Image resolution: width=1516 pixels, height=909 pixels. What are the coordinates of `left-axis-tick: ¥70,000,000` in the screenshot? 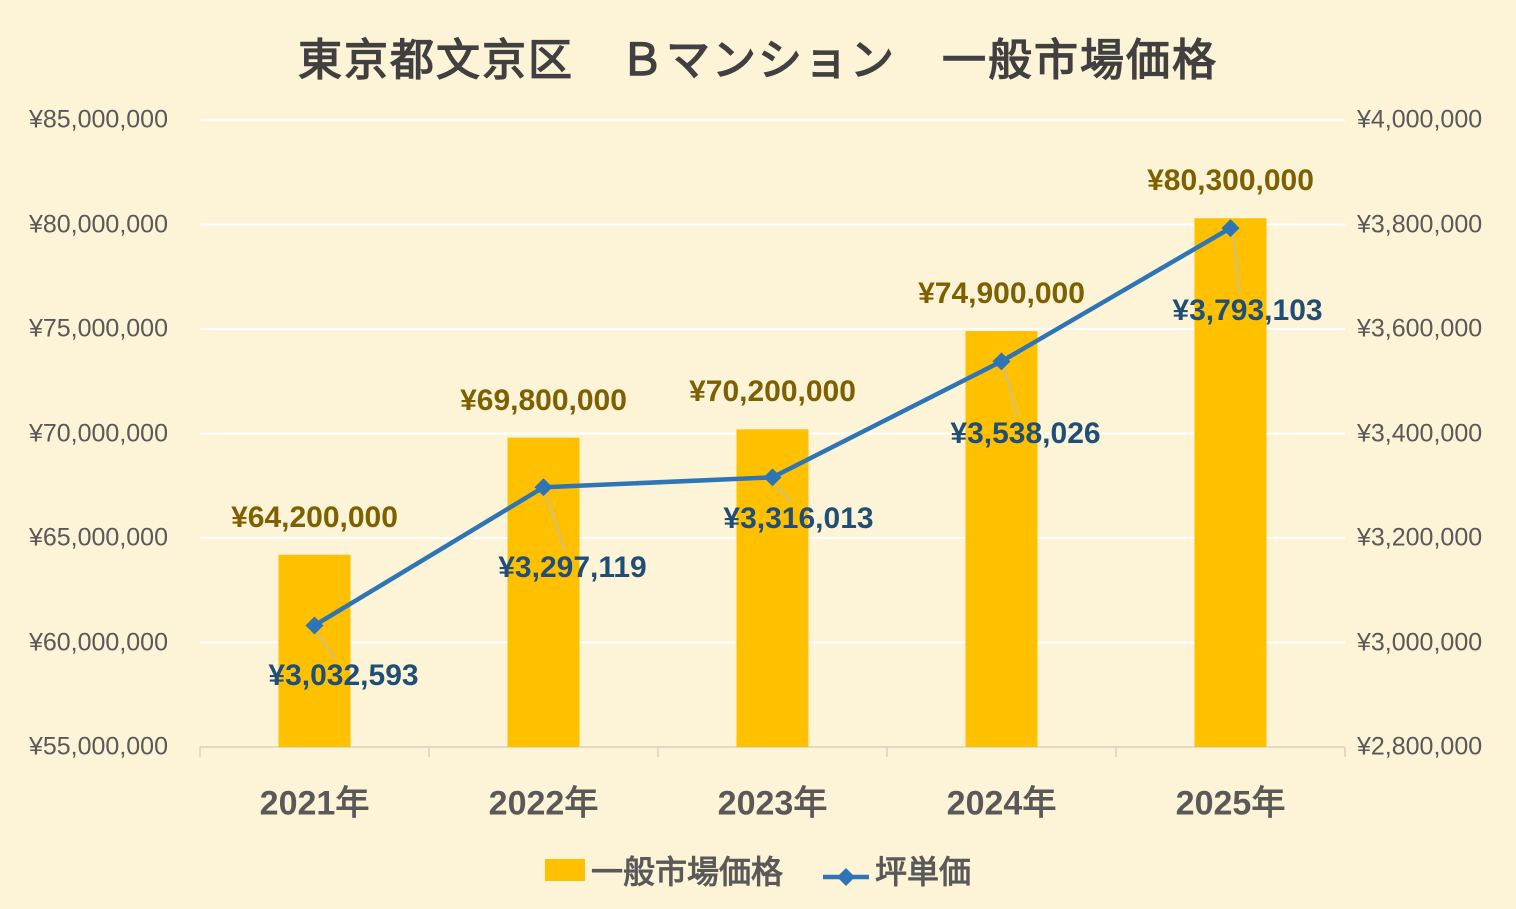 It's located at (98, 433).